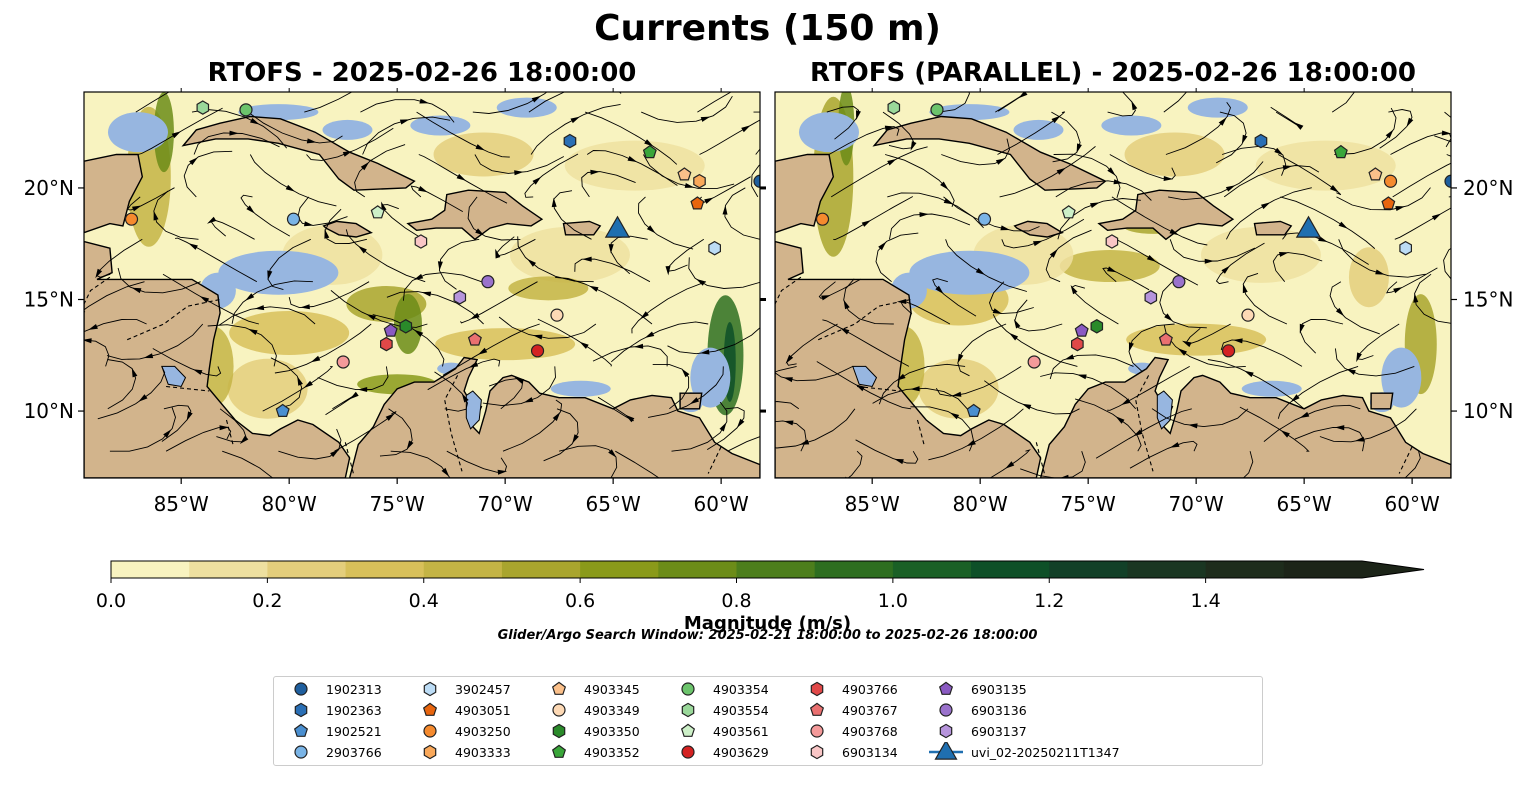  I want to click on current-magnitude-area, so click(1174, 154).